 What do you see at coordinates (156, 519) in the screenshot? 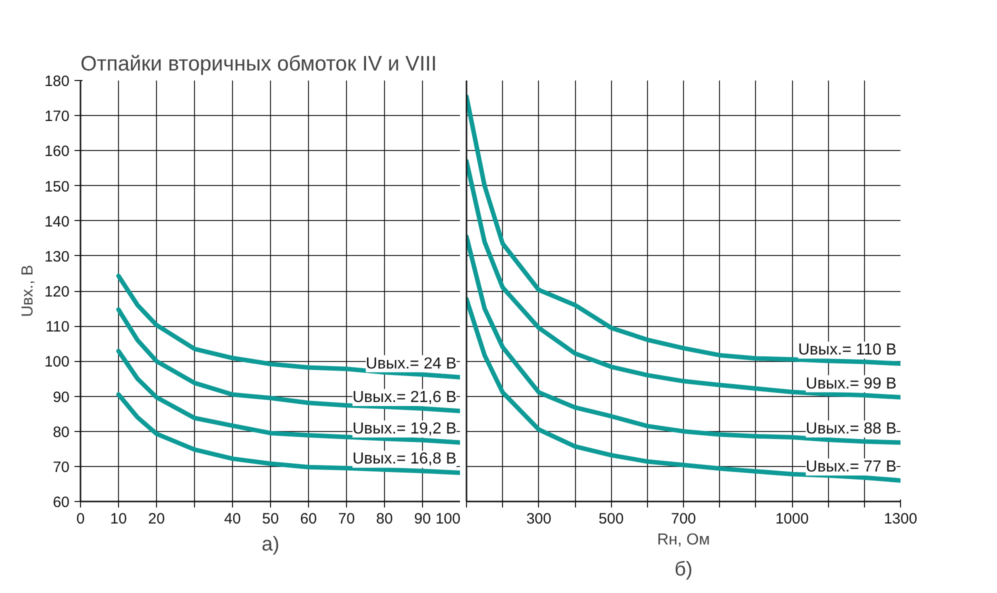
I see `x-tick-label: 20` at bounding box center [156, 519].